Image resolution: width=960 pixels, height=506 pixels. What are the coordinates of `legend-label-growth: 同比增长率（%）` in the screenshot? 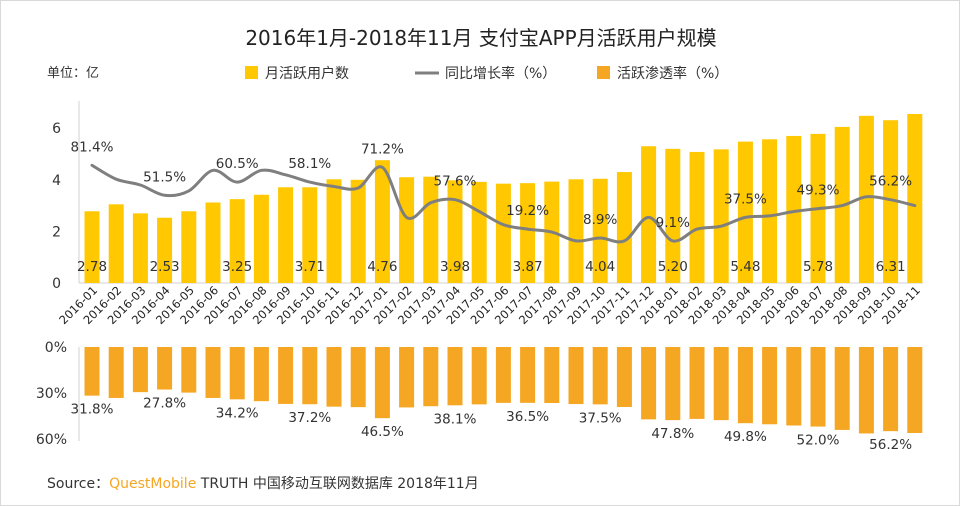 It's located at (500, 73).